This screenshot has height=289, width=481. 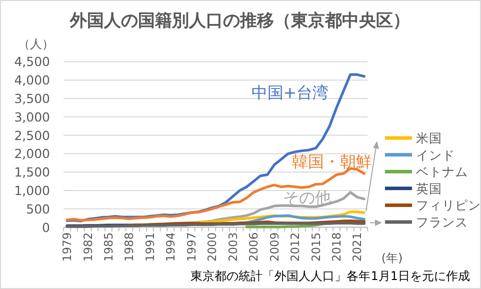 What do you see at coordinates (435, 154) in the screenshot?
I see `legend-label: インド` at bounding box center [435, 154].